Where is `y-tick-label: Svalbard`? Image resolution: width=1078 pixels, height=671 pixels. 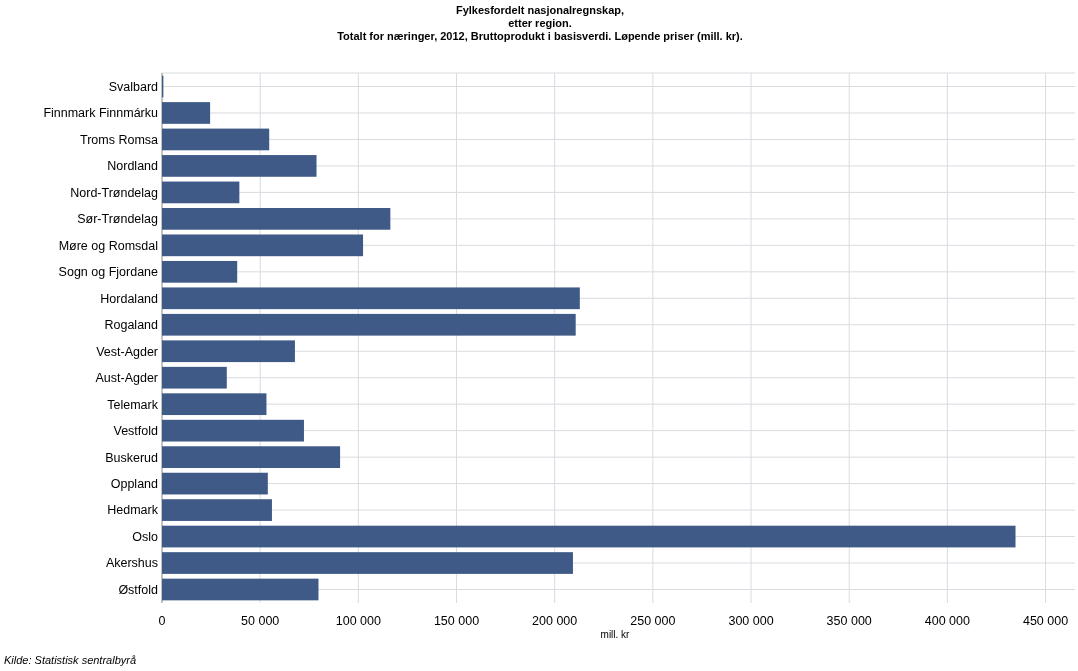 y-tick-label: Svalbard is located at coordinates (133, 86).